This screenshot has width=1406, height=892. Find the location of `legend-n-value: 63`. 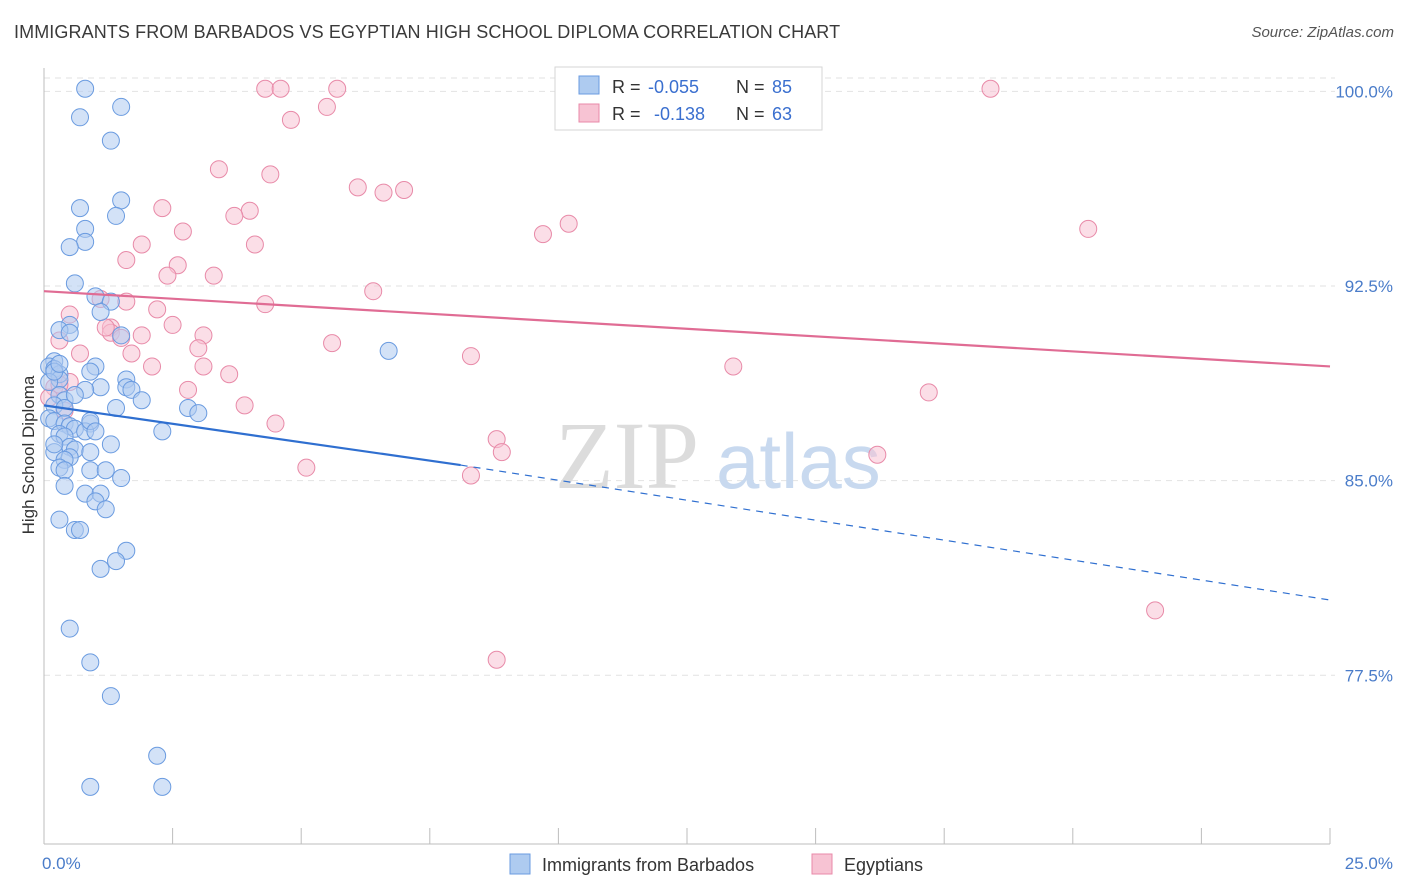

legend-n-value: 63 is located at coordinates (782, 114).